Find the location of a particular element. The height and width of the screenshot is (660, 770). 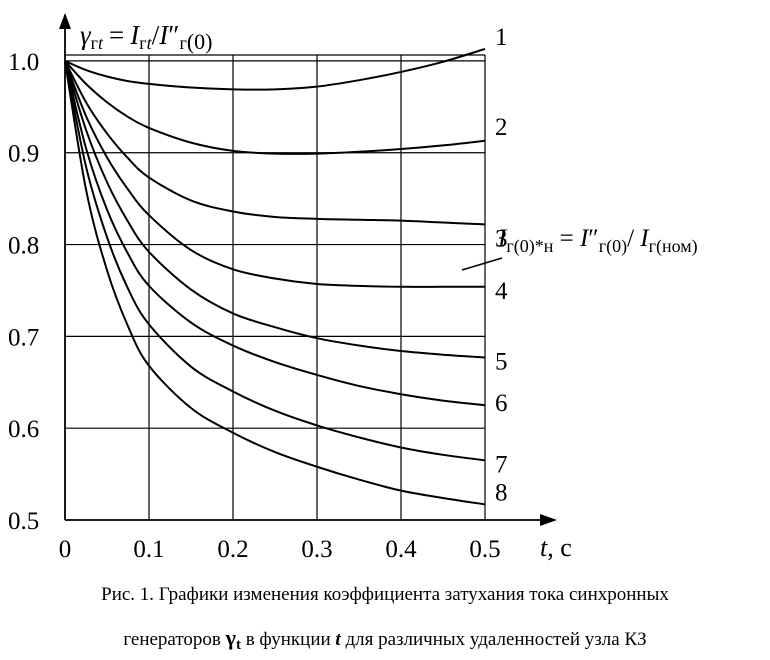

y-tick-label: 0.9 is located at coordinates (23, 154).